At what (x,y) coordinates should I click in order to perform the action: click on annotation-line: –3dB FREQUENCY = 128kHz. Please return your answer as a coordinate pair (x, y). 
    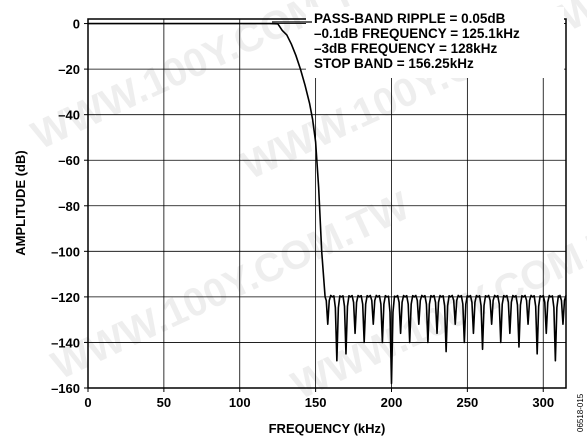
    Looking at the image, I should click on (405, 48).